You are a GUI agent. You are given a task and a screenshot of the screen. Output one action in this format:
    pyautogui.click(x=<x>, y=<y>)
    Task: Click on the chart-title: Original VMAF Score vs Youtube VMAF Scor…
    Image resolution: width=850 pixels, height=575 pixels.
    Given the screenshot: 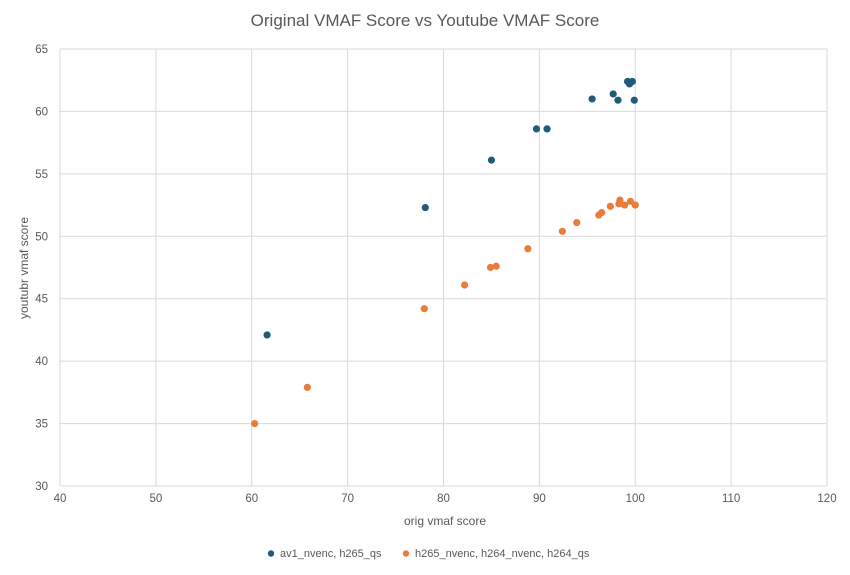 What is the action you would take?
    pyautogui.click(x=425, y=20)
    